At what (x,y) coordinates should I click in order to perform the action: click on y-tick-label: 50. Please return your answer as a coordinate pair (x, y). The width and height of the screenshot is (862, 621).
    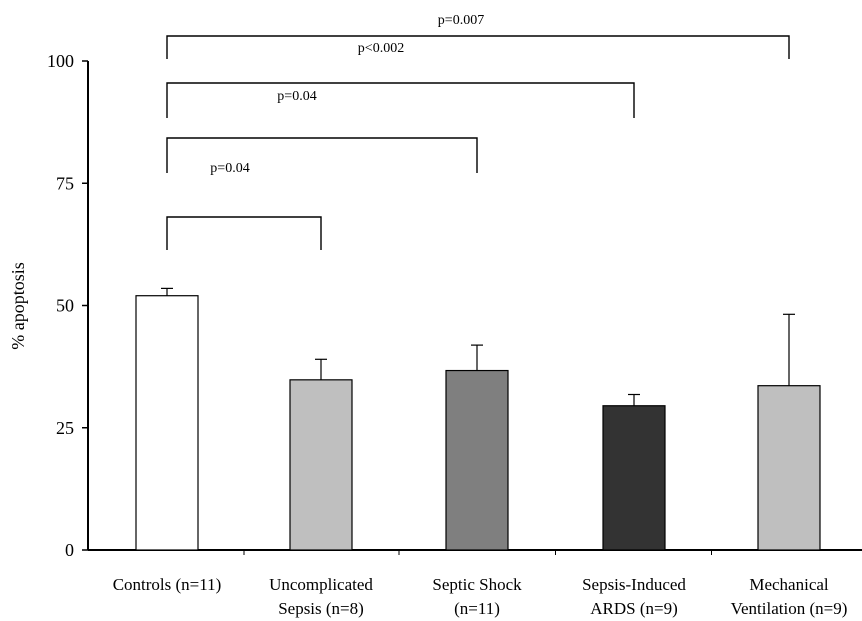
    Looking at the image, I should click on (65, 306).